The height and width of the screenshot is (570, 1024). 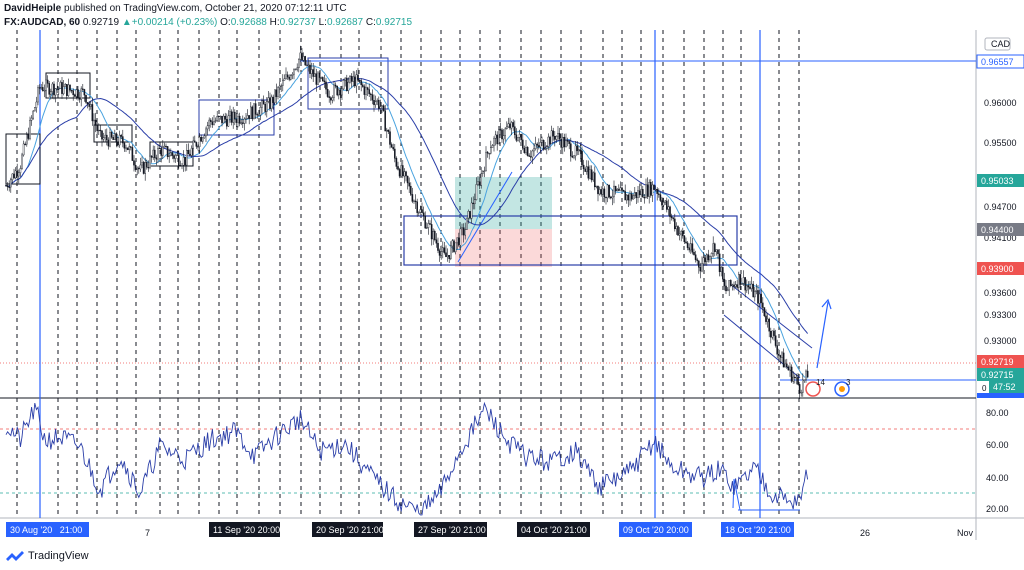 What do you see at coordinates (345, 22) in the screenshot?
I see `low-value: 0.92687` at bounding box center [345, 22].